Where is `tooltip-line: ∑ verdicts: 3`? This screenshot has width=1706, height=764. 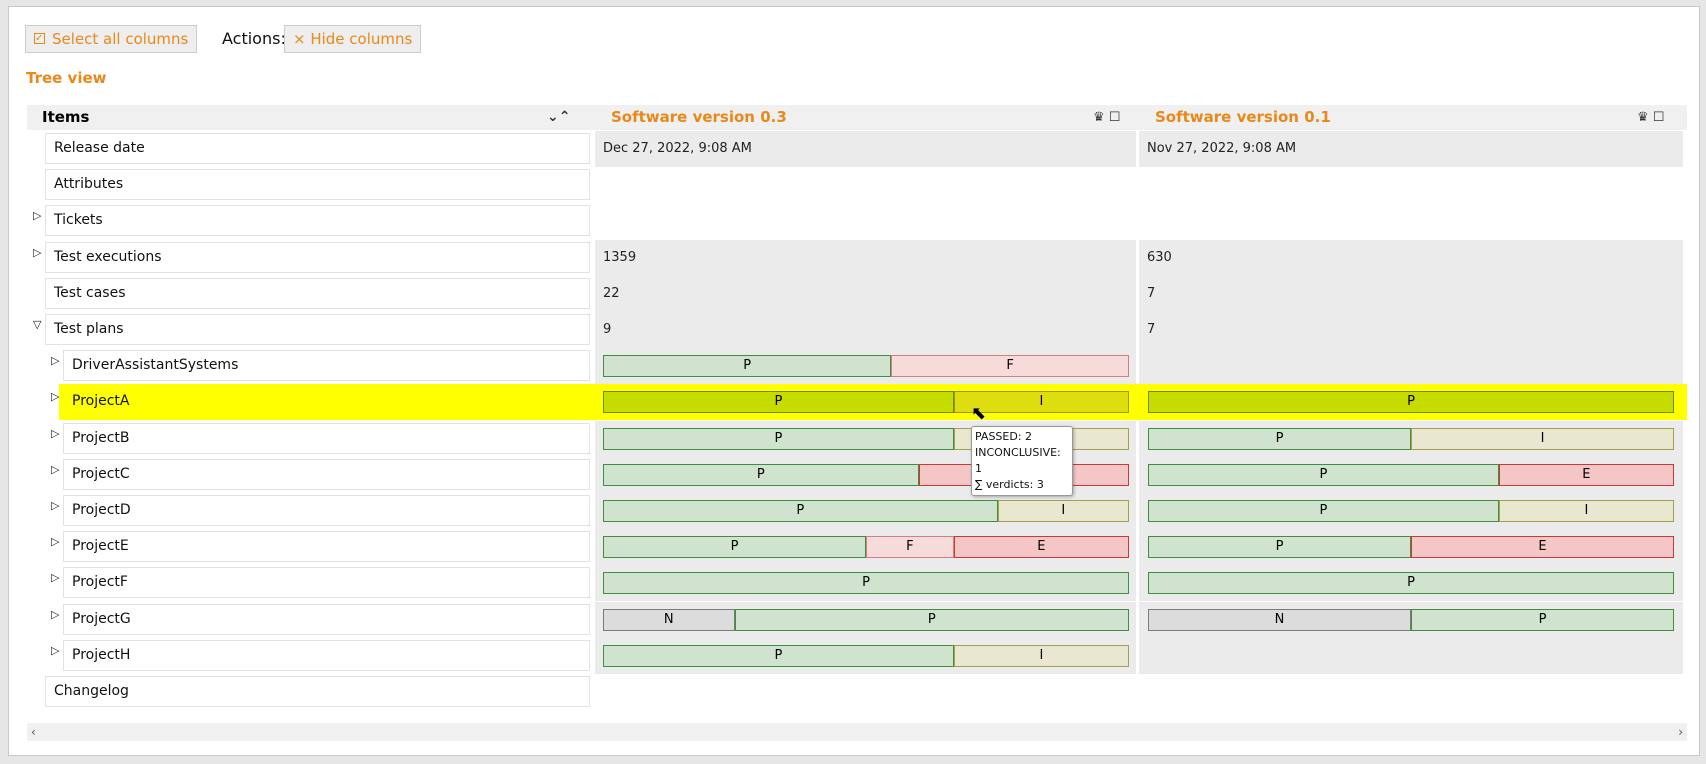
tooltip-line: ∑ verdicts: 3 is located at coordinates (1009, 484).